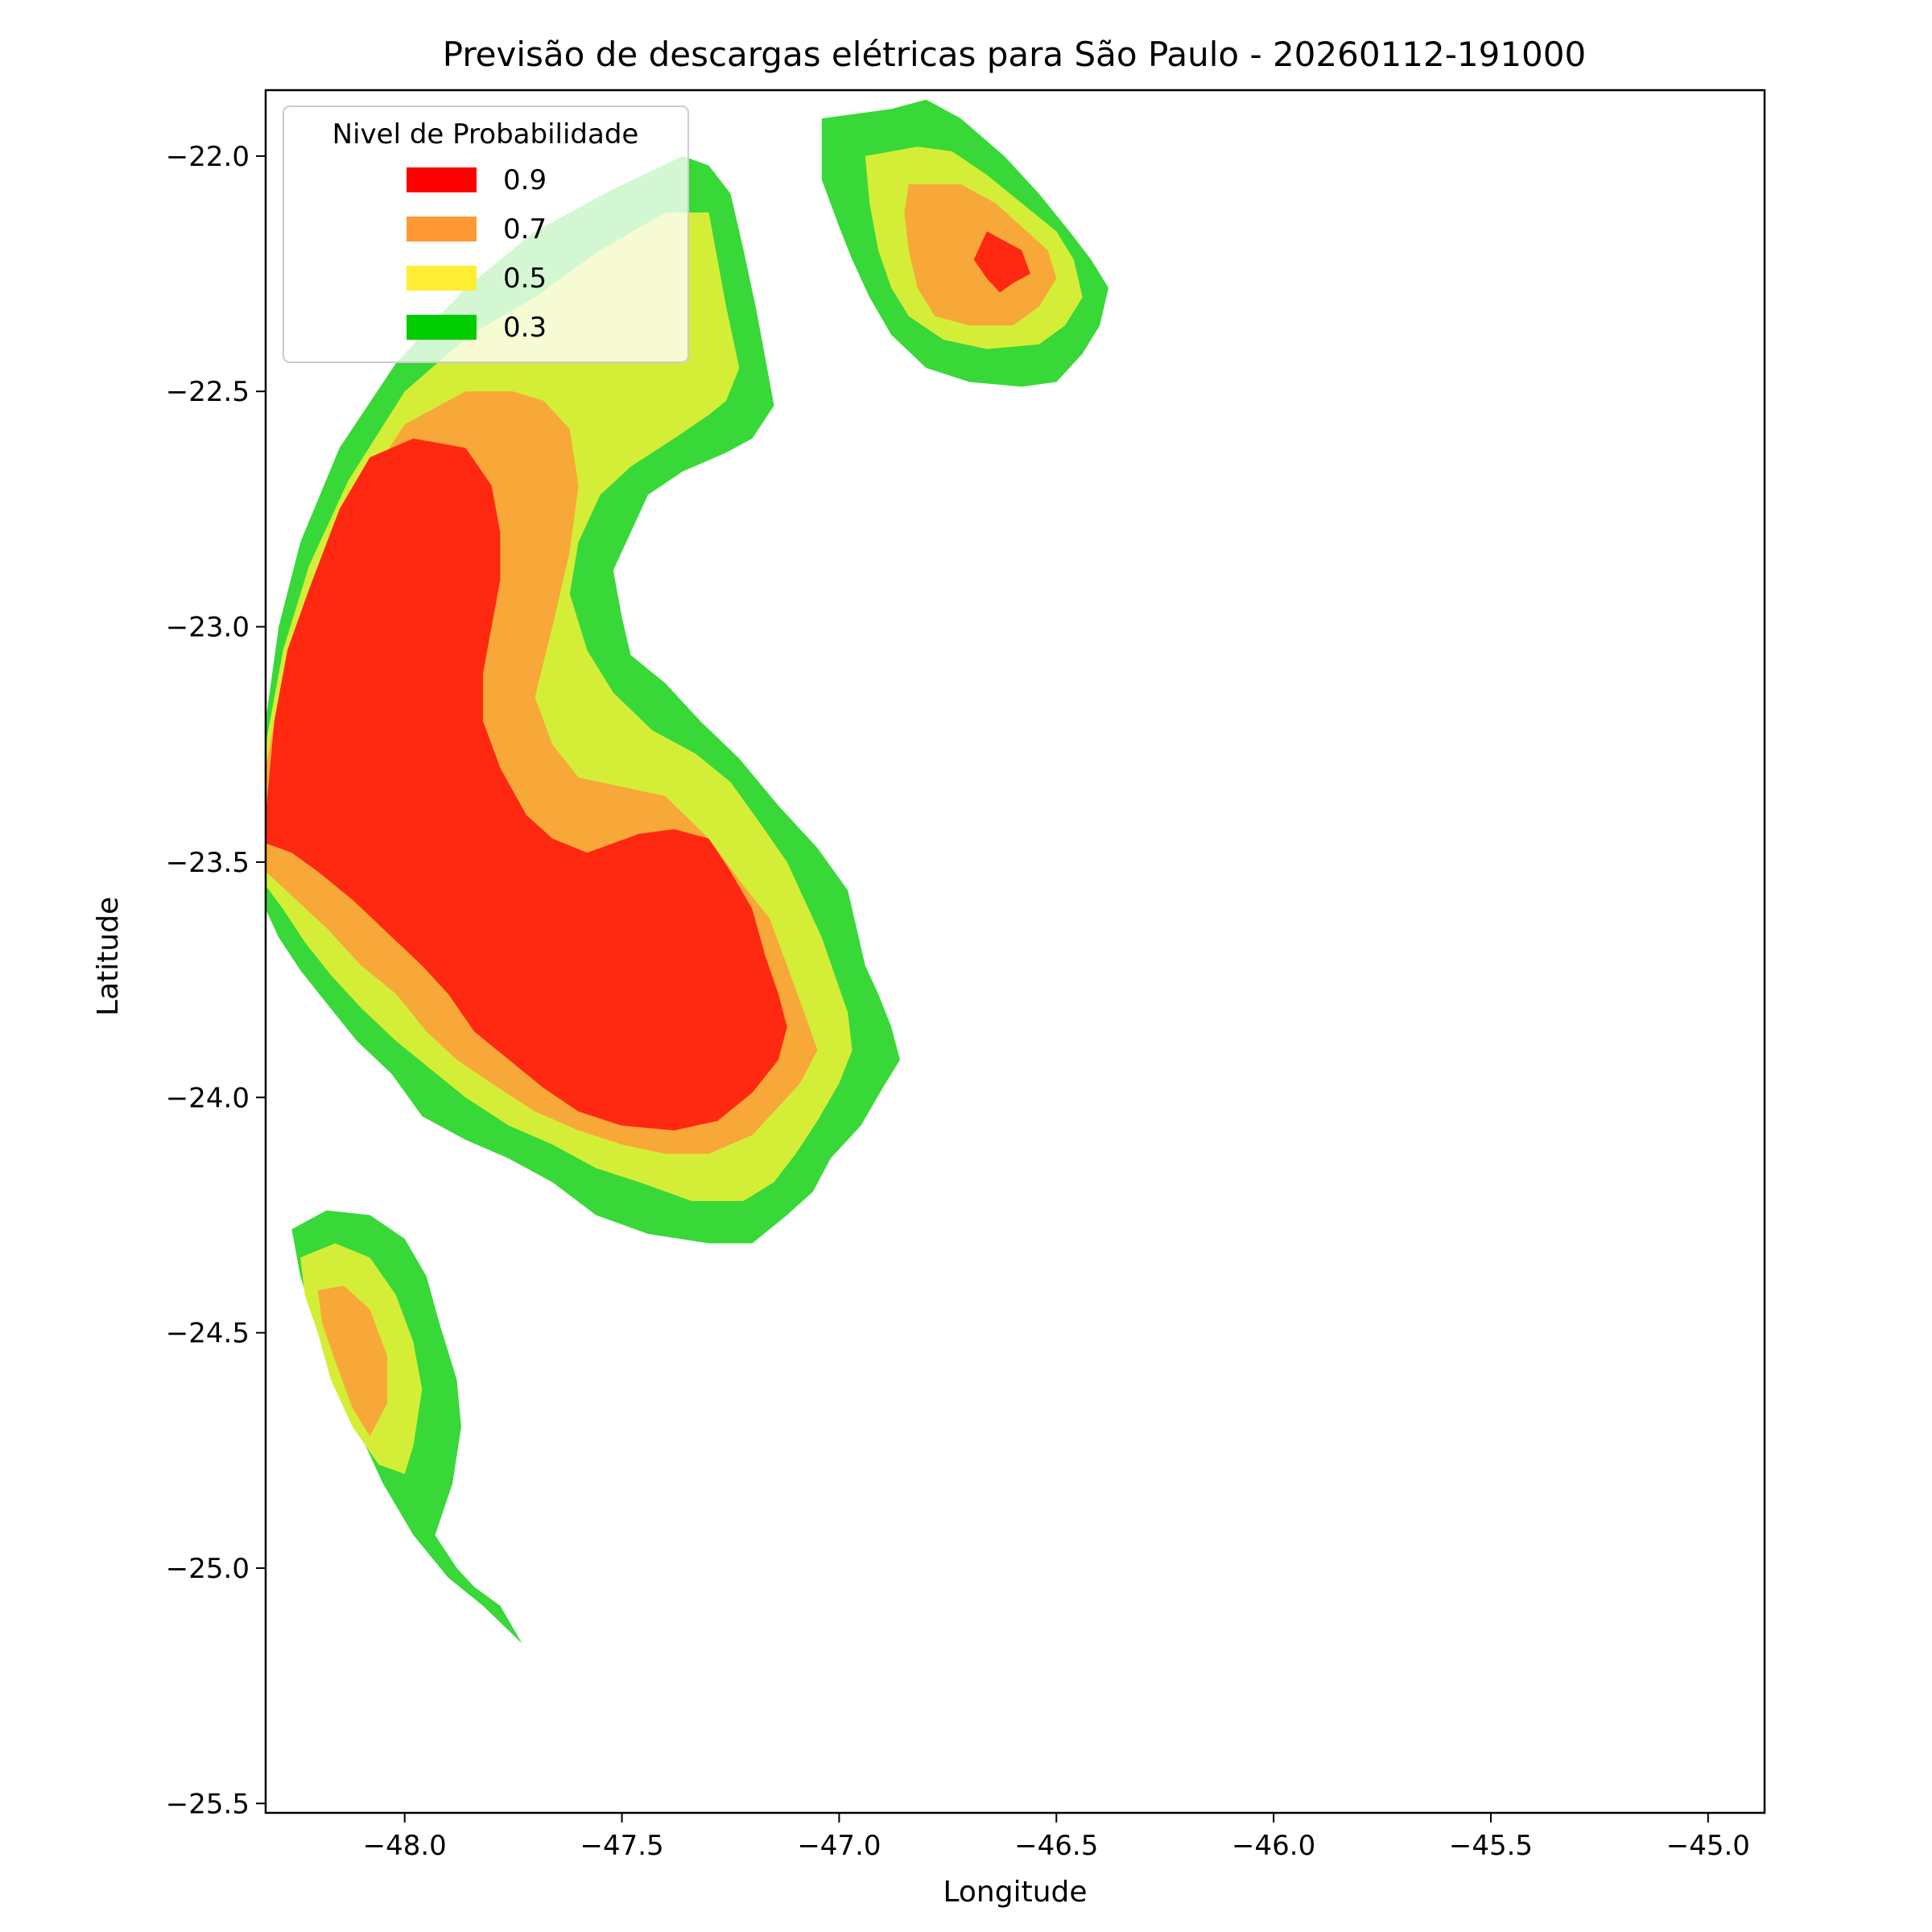 The width and height of the screenshot is (1932, 1932). Describe the element at coordinates (405, 1846) in the screenshot. I see `x-tick-label: −48.0` at that location.